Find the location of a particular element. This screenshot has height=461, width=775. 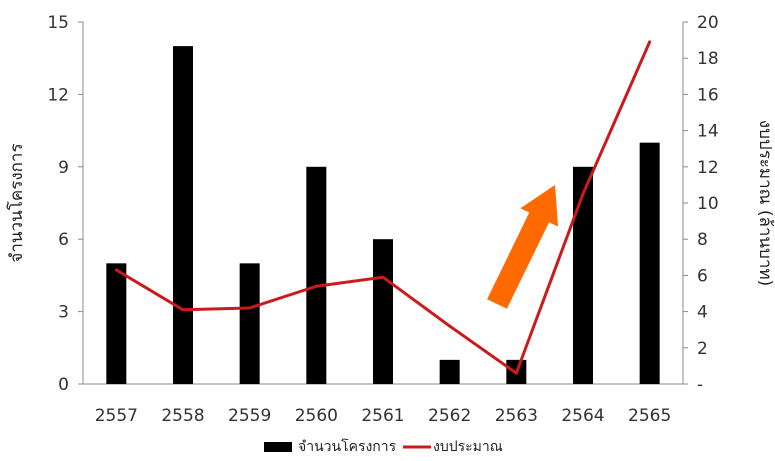

x-tick-label: 2564 is located at coordinates (582, 416).